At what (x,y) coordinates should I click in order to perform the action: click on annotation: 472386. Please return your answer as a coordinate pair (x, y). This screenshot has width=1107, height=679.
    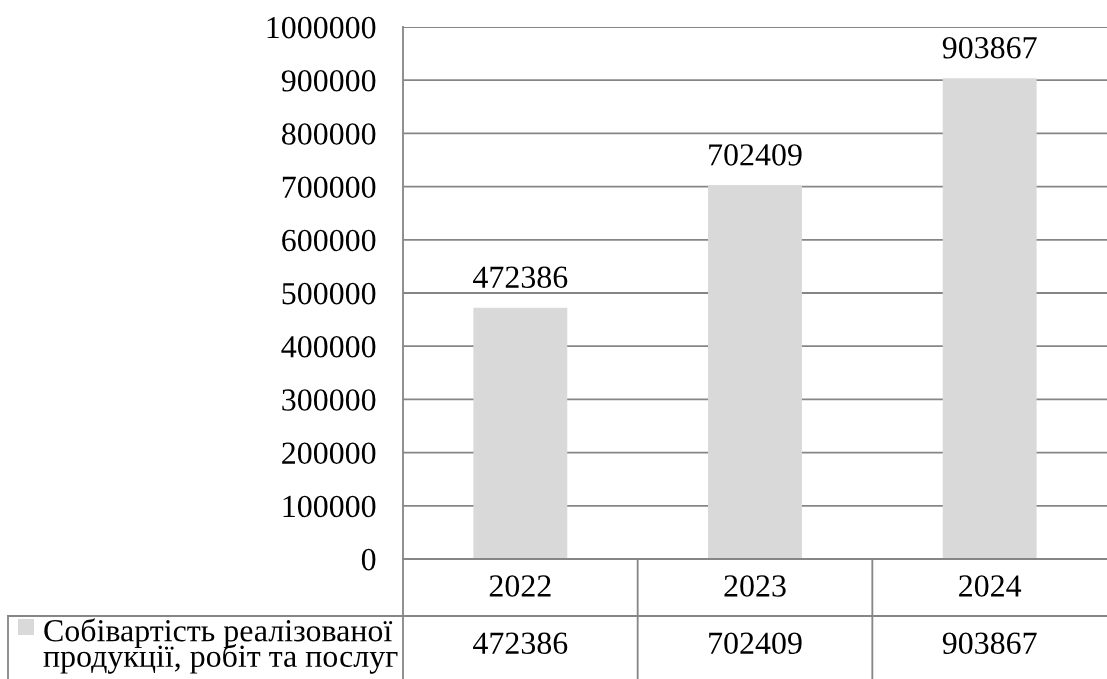
    Looking at the image, I should click on (520, 277).